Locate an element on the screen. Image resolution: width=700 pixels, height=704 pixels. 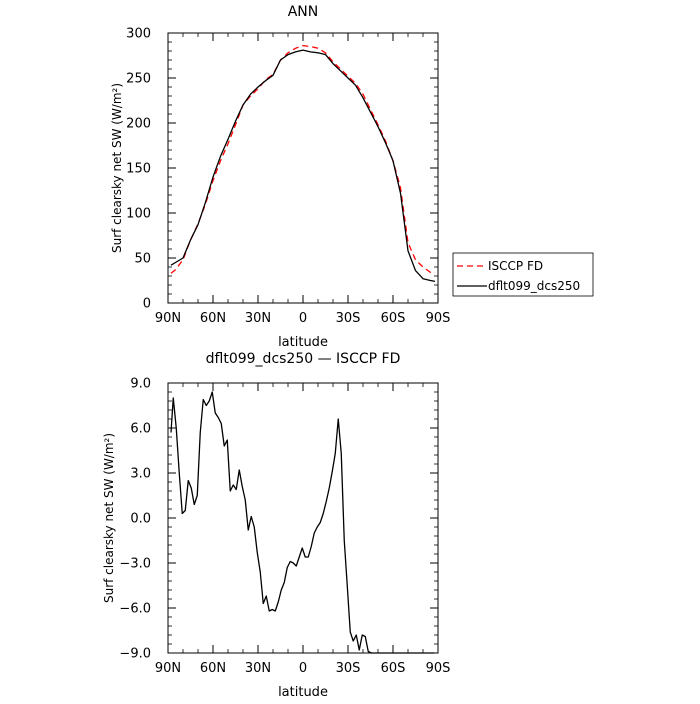
panel-top-series is located at coordinates (303, 163).